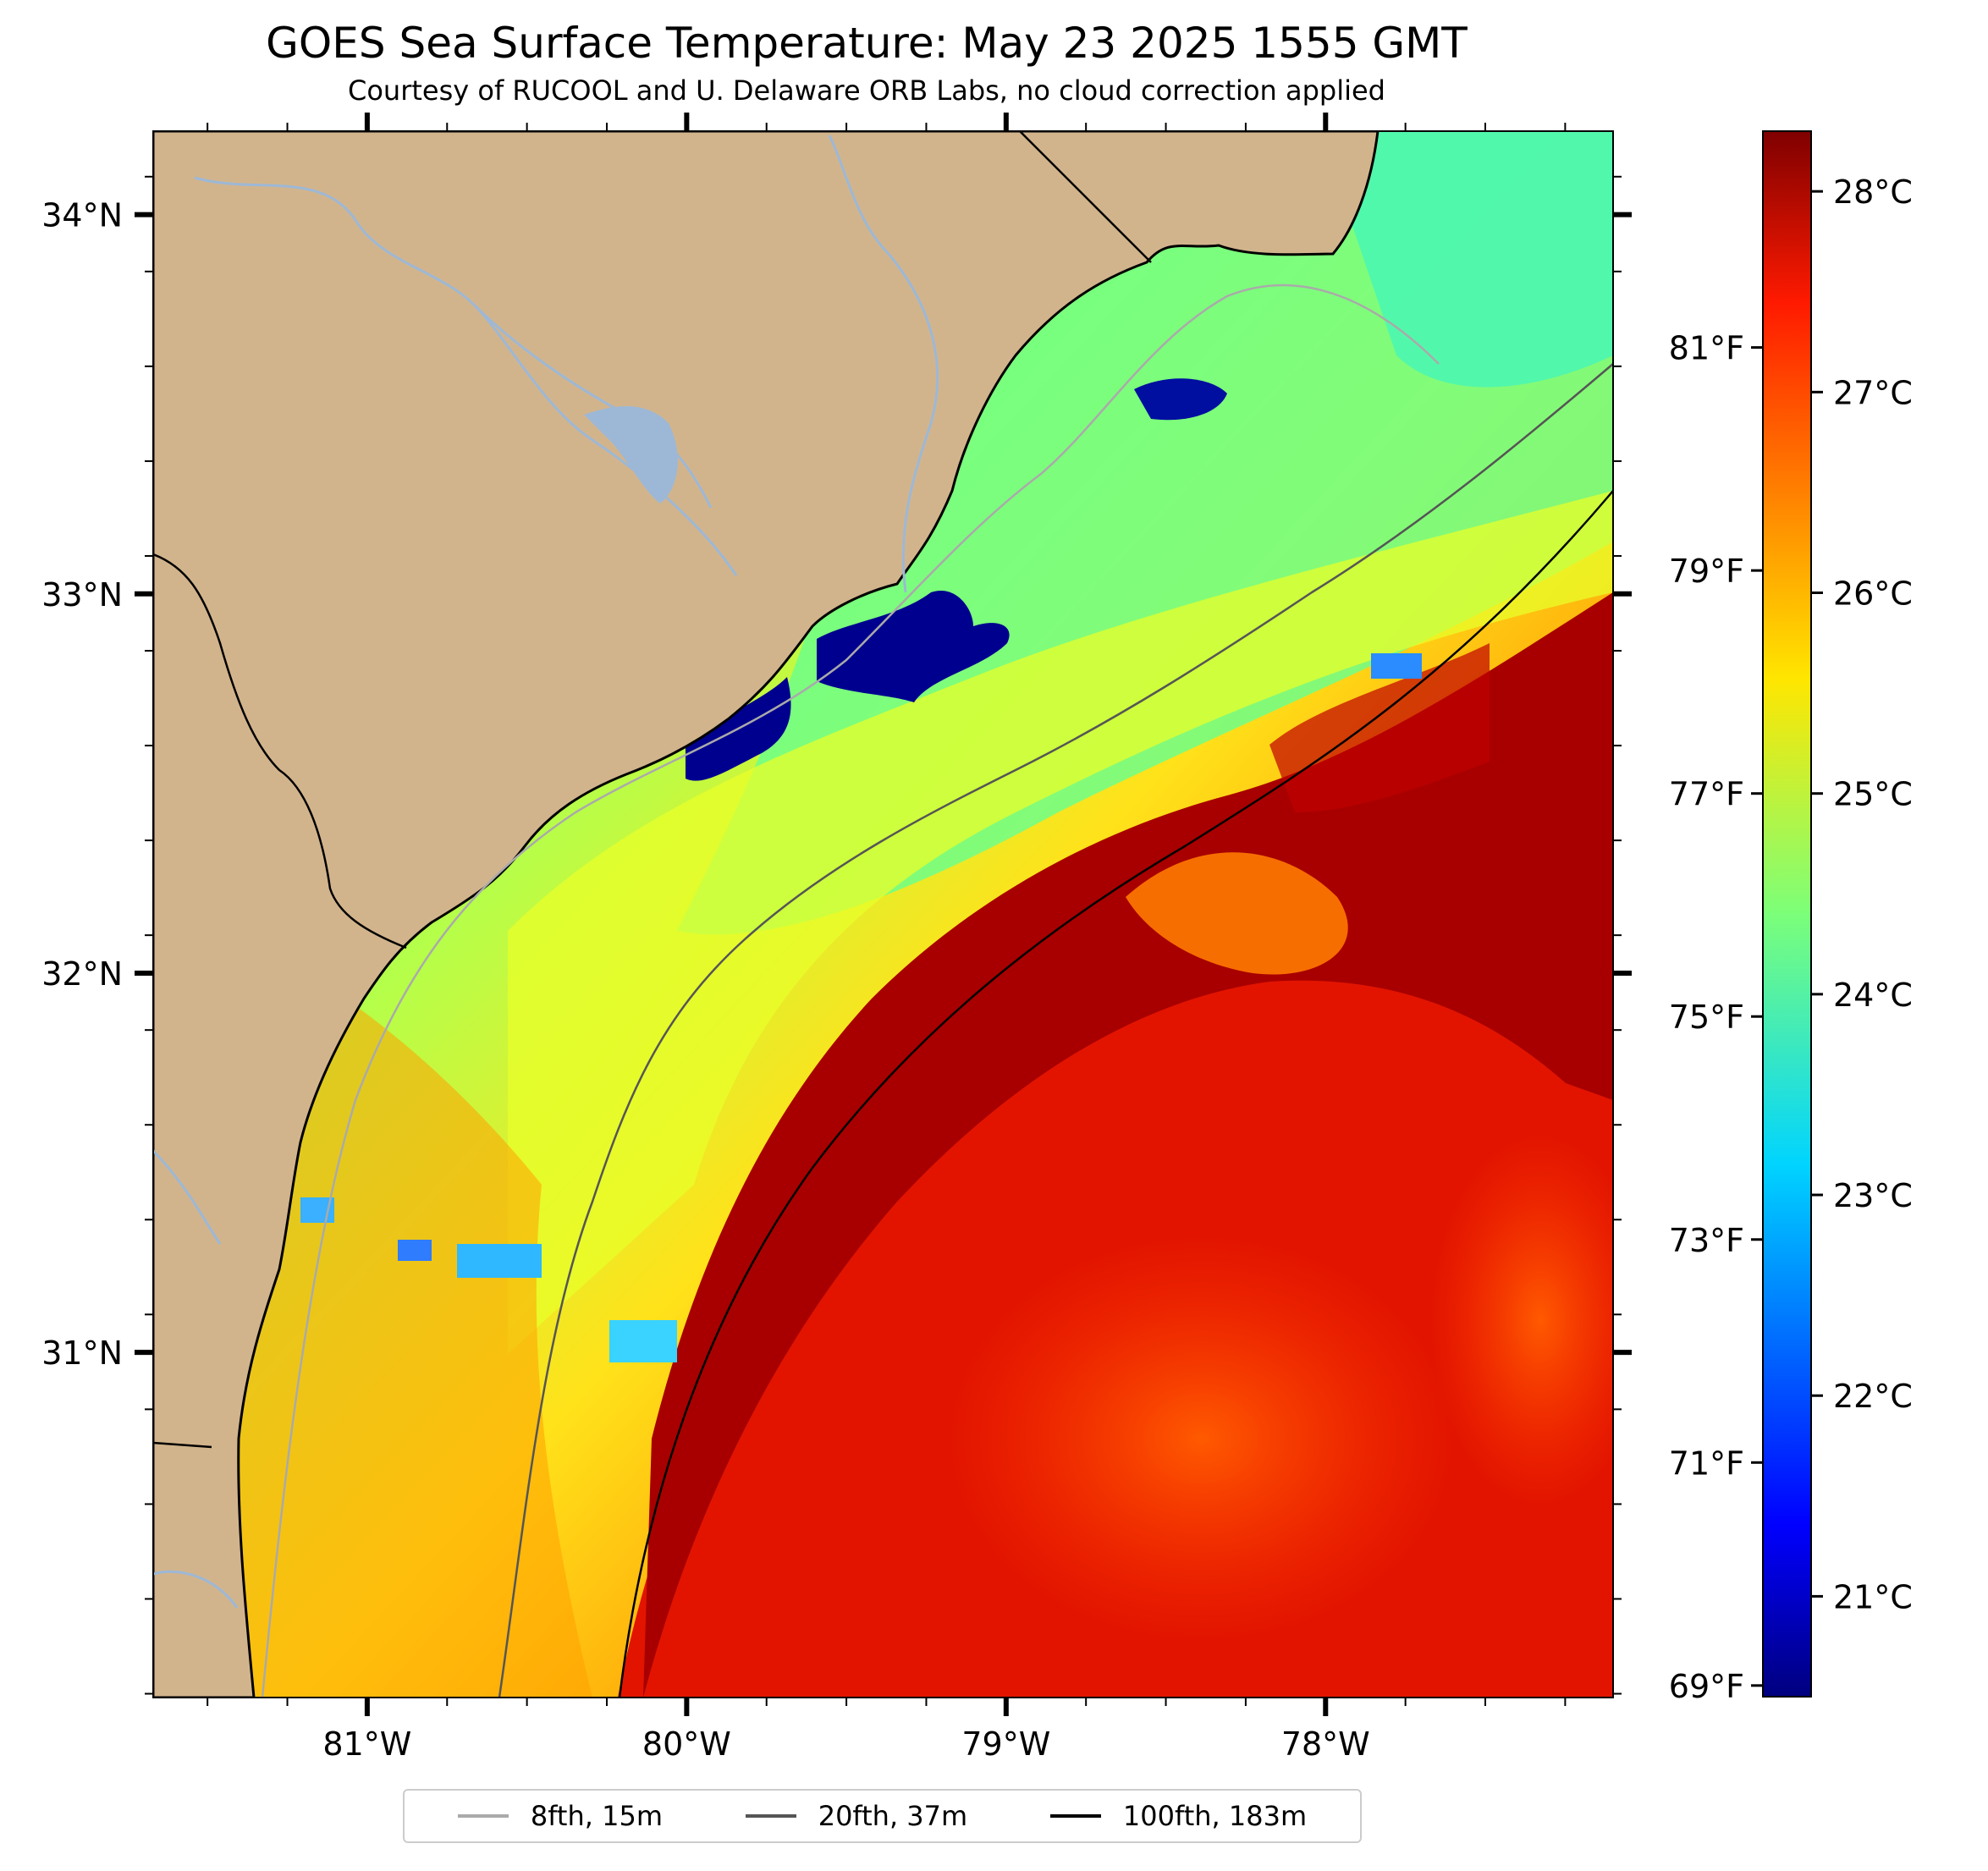 Image resolution: width=1988 pixels, height=1871 pixels. What do you see at coordinates (1873, 996) in the screenshot?
I see `celsius-tick-label: 24°C` at bounding box center [1873, 996].